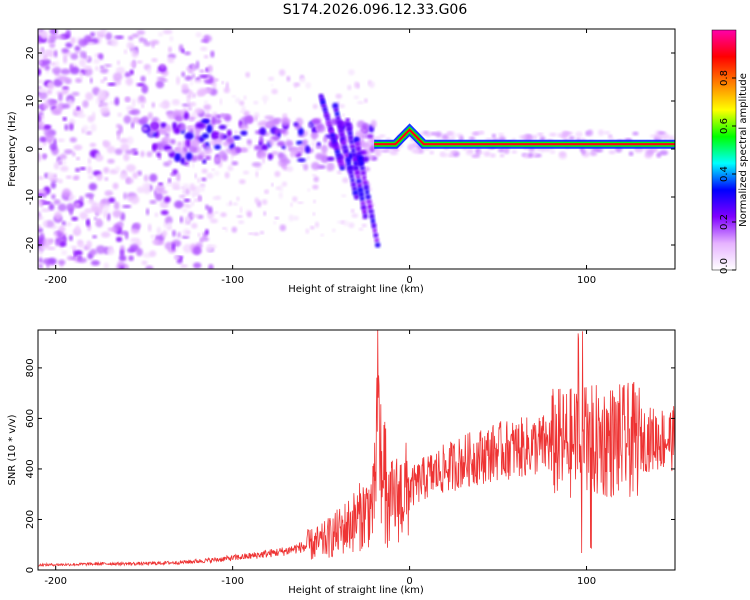 This screenshot has width=750, height=600. What do you see at coordinates (30, 197) in the screenshot?
I see `spectrogram-y-tick-label: -10` at bounding box center [30, 197].